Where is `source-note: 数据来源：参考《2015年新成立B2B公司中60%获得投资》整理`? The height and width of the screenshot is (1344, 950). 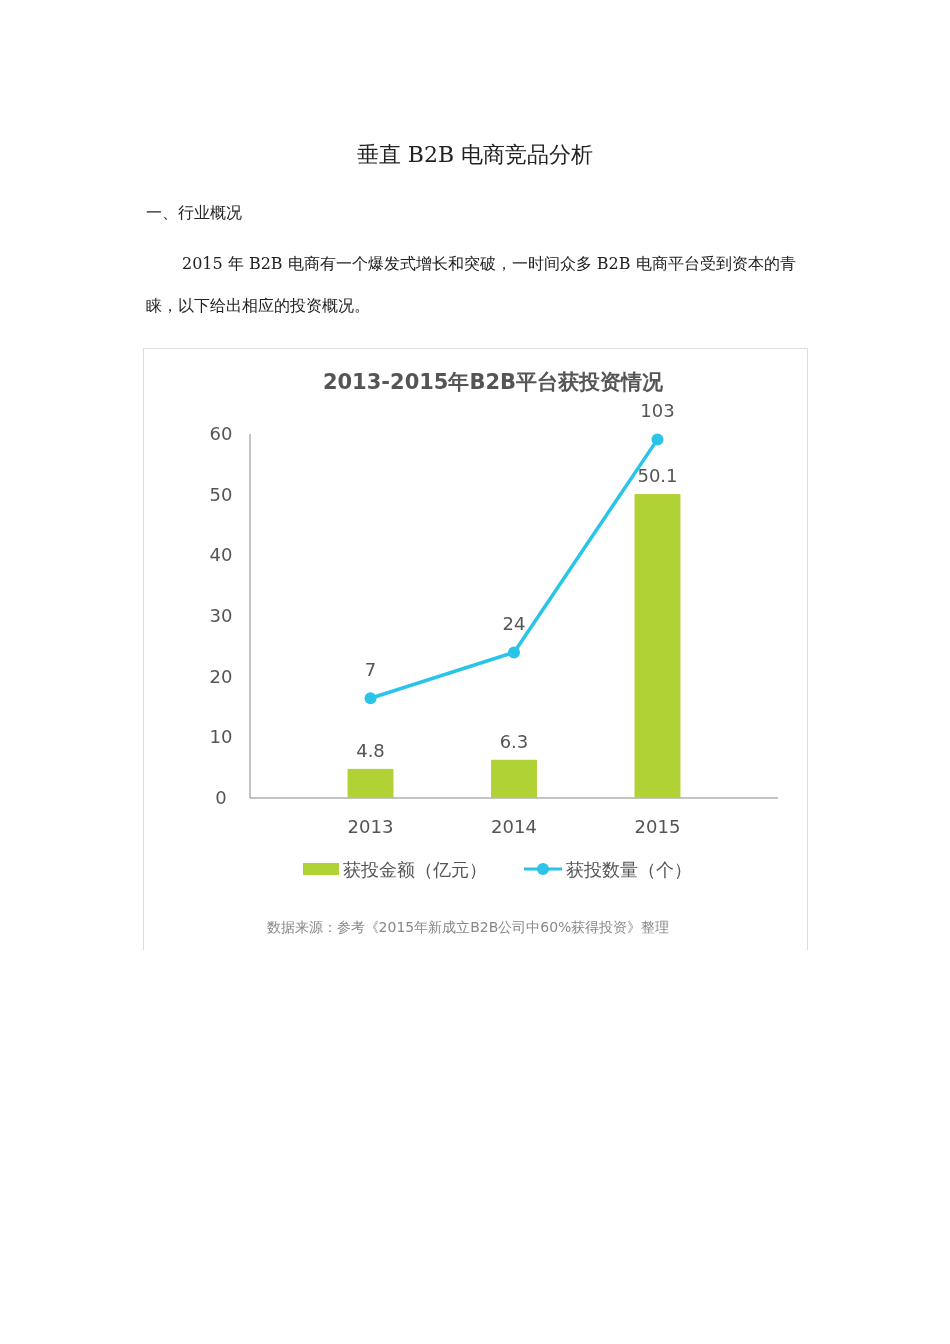
source-note: 数据来源：参考《2015年新成立B2B公司中60%获得投资》整理 is located at coordinates (468, 927).